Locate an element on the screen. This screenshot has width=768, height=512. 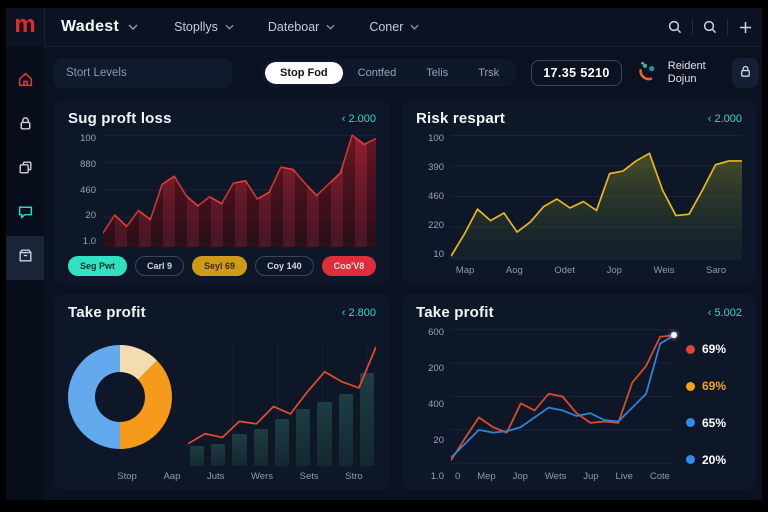
top-bar: m Wadest Stopllys Dateboar Coner is located at coordinates (384, 27).